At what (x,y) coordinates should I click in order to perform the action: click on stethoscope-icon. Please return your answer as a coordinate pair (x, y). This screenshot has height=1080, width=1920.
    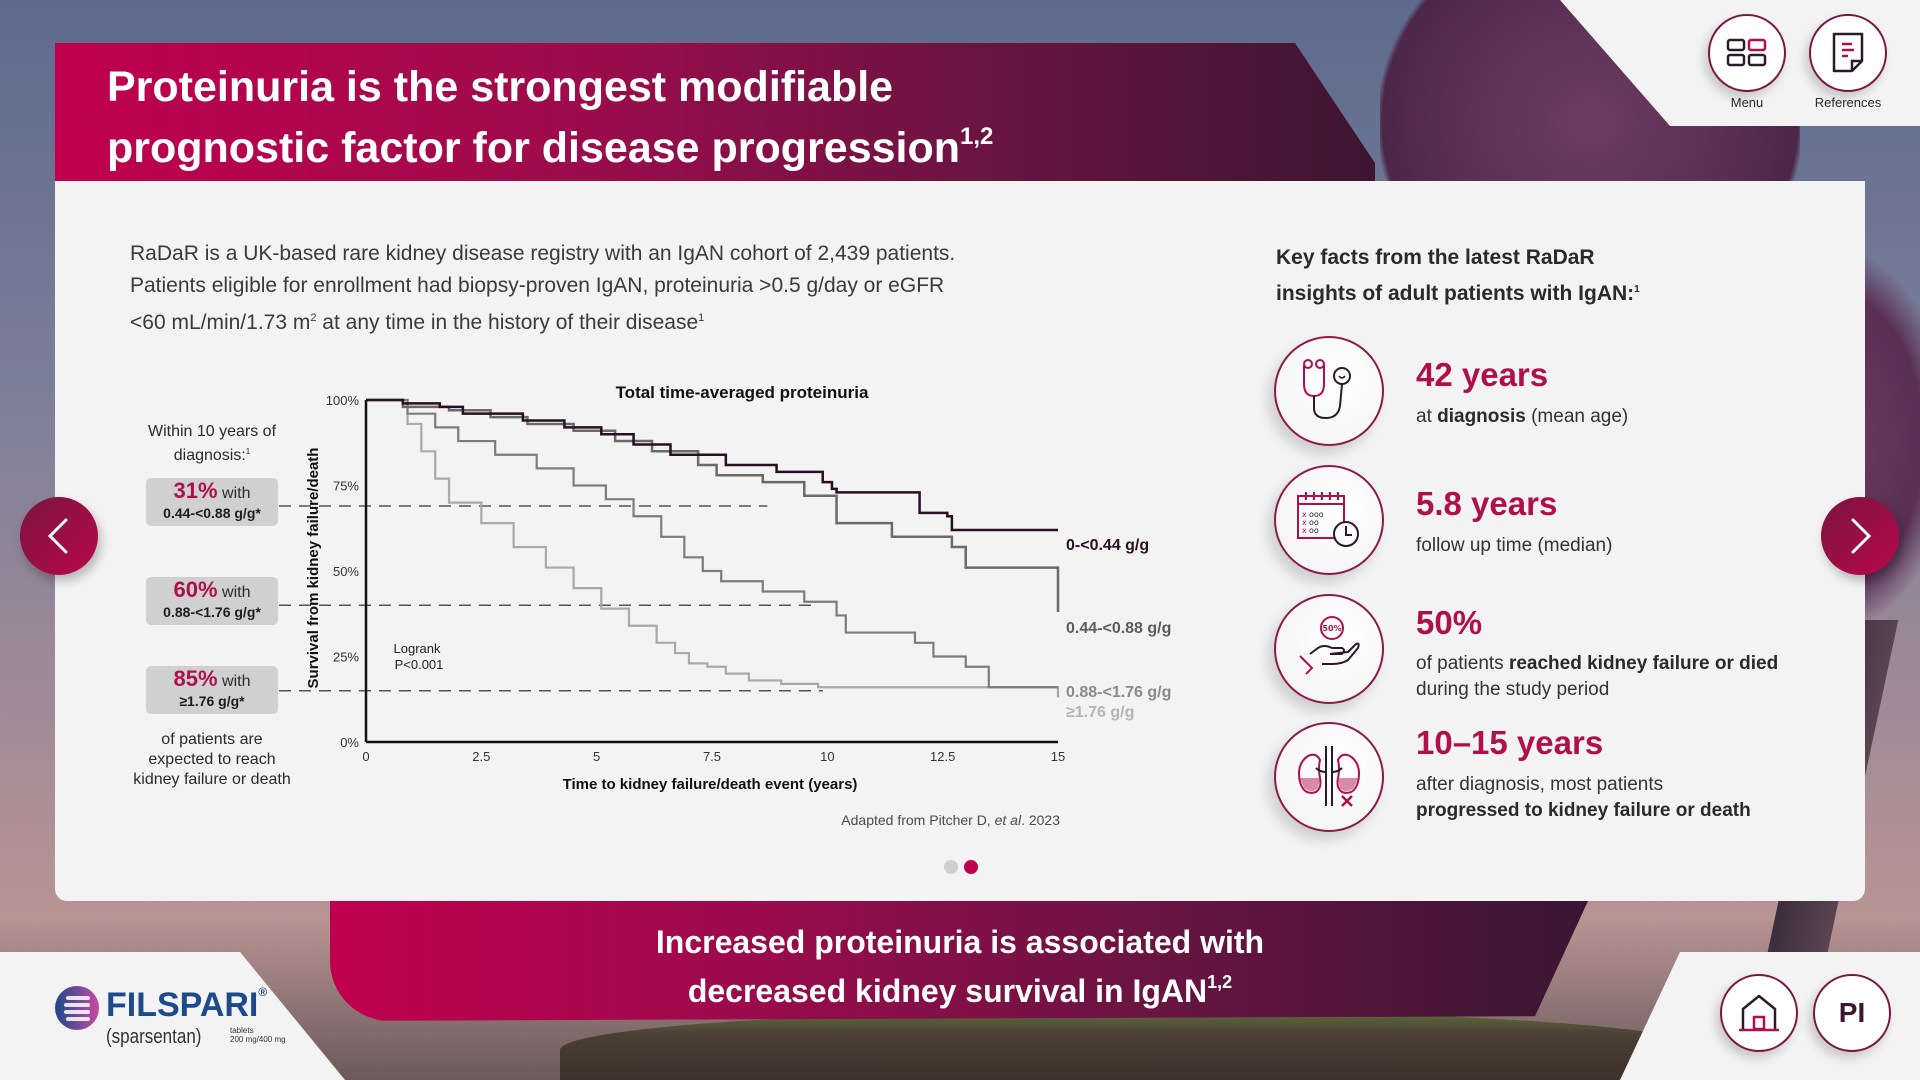
    Looking at the image, I should click on (1327, 389).